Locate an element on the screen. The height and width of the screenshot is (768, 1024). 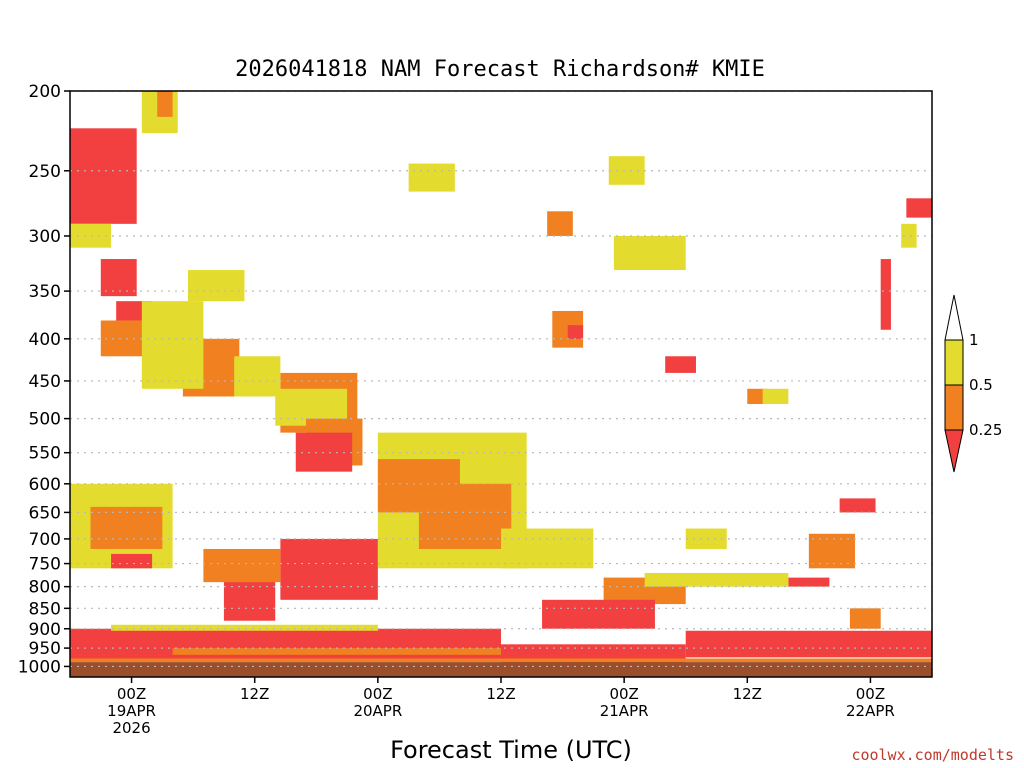
y-tick-label: 400 is located at coordinates (45, 340).